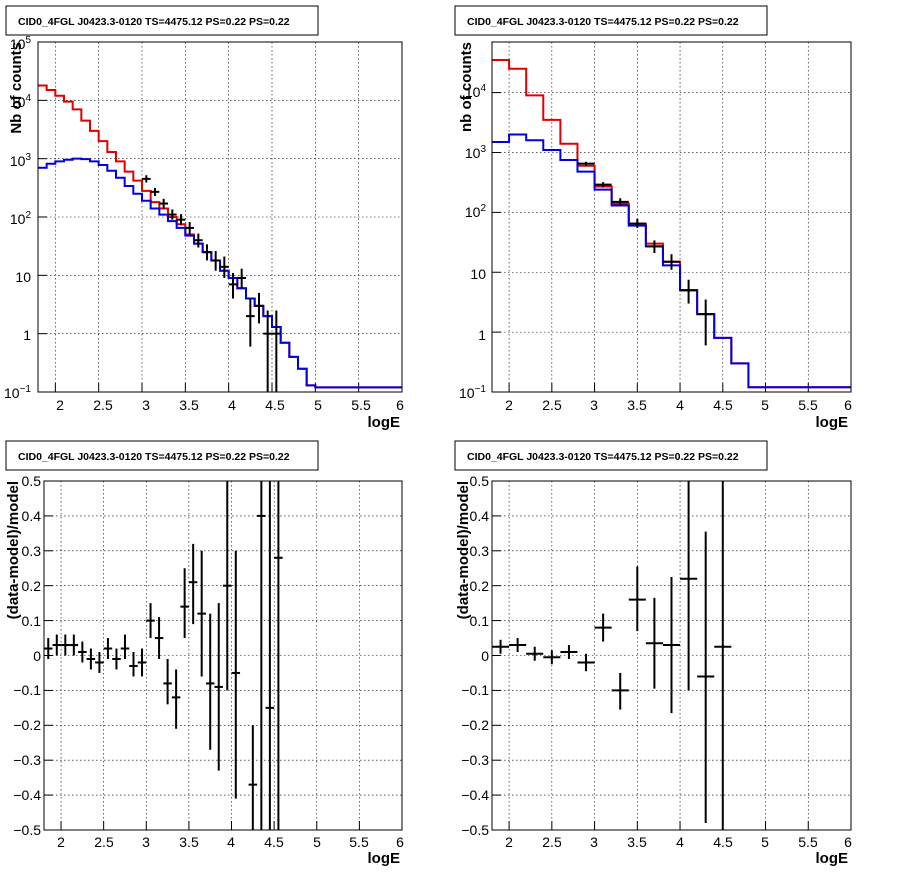 The height and width of the screenshot is (875, 898). Describe the element at coordinates (162, 455) in the screenshot. I see `panel-title-box` at that location.